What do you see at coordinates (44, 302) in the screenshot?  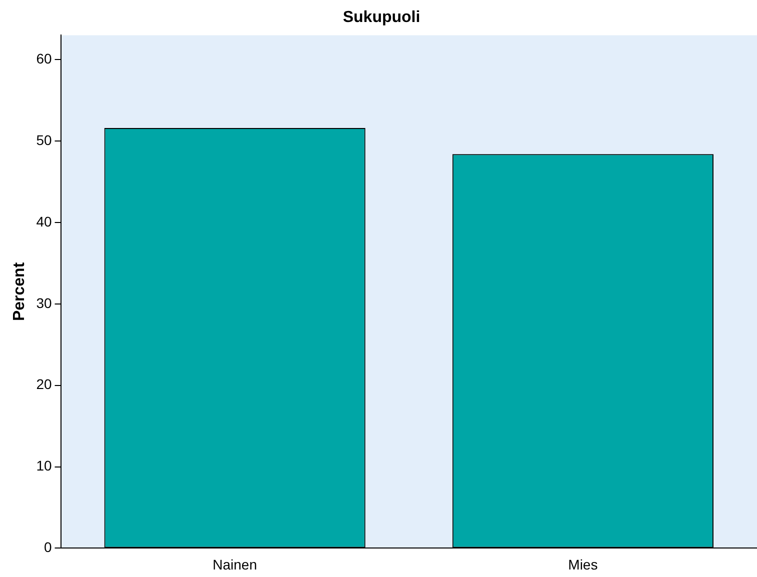 I see `y-tick-label: 30` at bounding box center [44, 302].